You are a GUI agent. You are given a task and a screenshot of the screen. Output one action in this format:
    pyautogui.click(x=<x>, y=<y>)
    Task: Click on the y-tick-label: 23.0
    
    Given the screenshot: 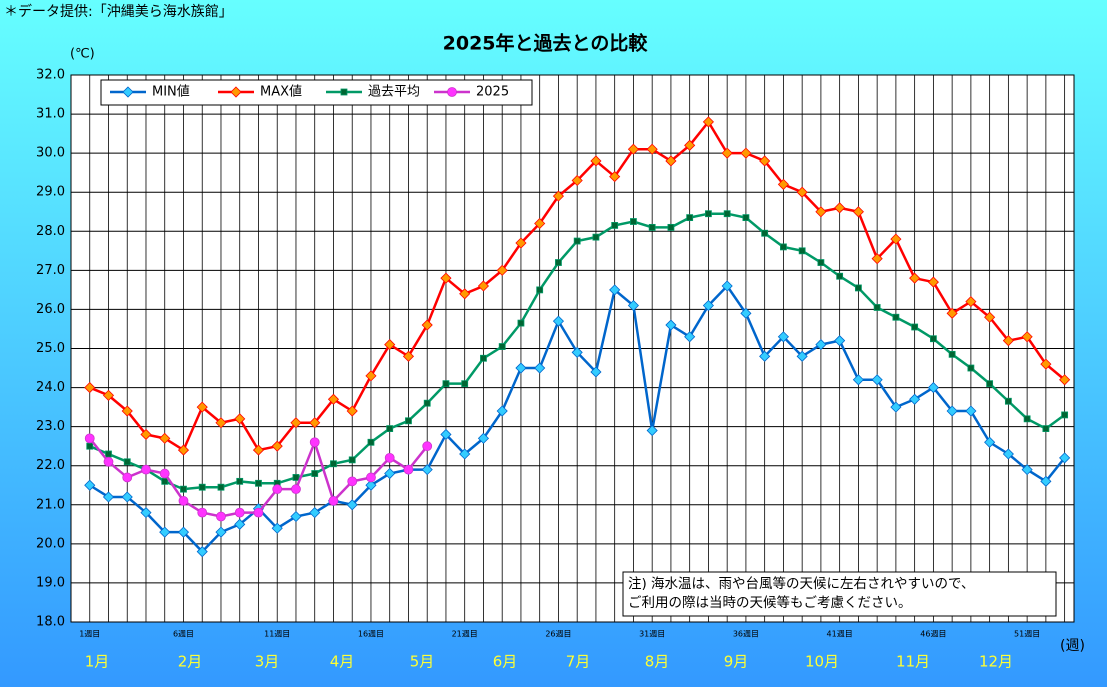 What is the action you would take?
    pyautogui.click(x=50, y=426)
    